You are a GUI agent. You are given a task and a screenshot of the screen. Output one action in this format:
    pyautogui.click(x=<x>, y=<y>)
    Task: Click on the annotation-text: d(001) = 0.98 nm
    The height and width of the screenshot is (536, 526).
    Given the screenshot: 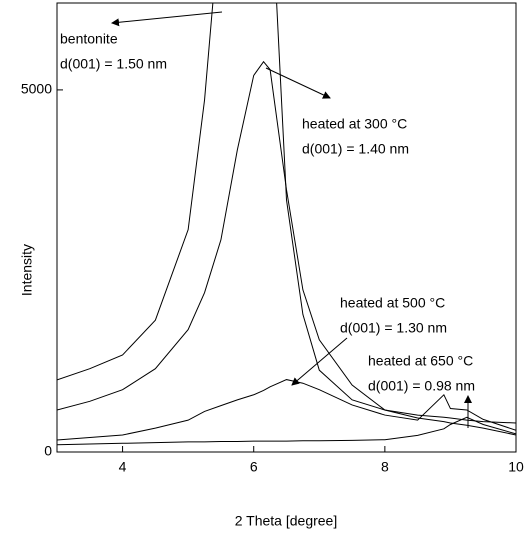 What is the action you would take?
    pyautogui.click(x=421, y=386)
    